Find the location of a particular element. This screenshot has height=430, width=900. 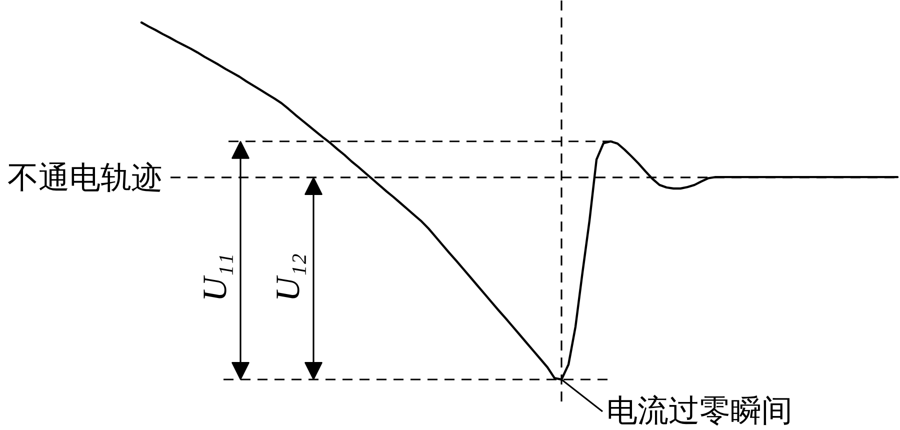

ref-line-label: 不通电轨迹 is located at coordinates (85, 177).